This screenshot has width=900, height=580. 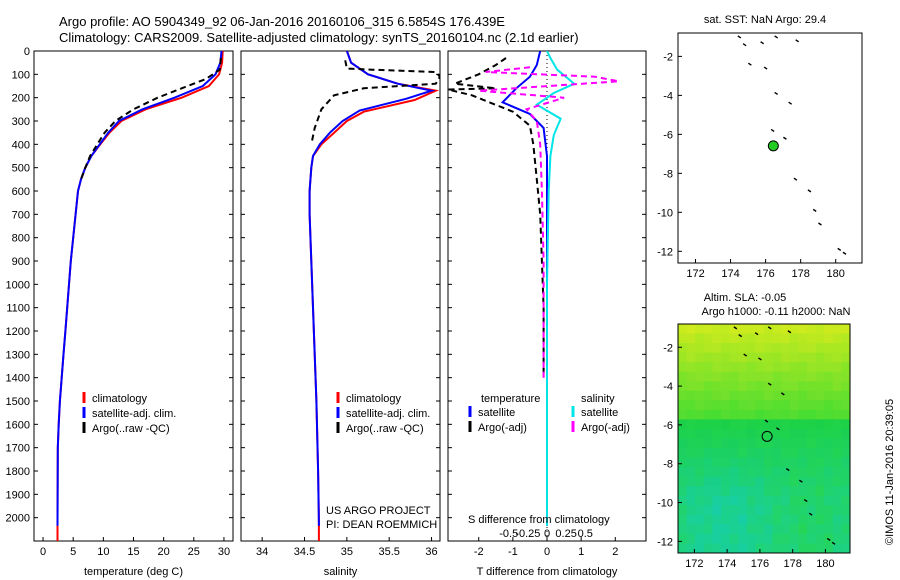 I want to click on x-tick-label: 20, so click(x=164, y=552).